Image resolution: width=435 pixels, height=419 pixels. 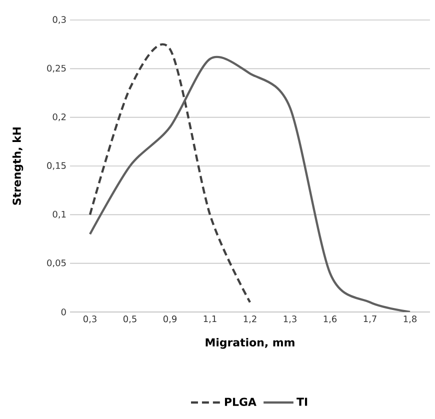 What do you see at coordinates (330, 320) in the screenshot?
I see `x-tick-label: 1,6` at bounding box center [330, 320].